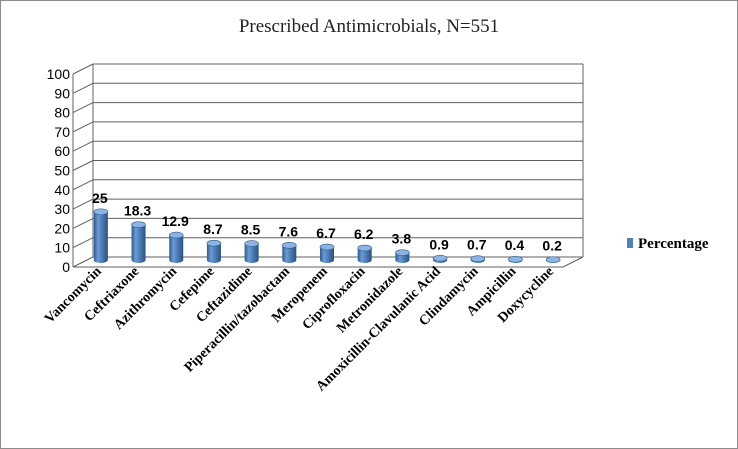  Describe the element at coordinates (326, 233) in the screenshot. I see `data-label: 6.7` at that location.